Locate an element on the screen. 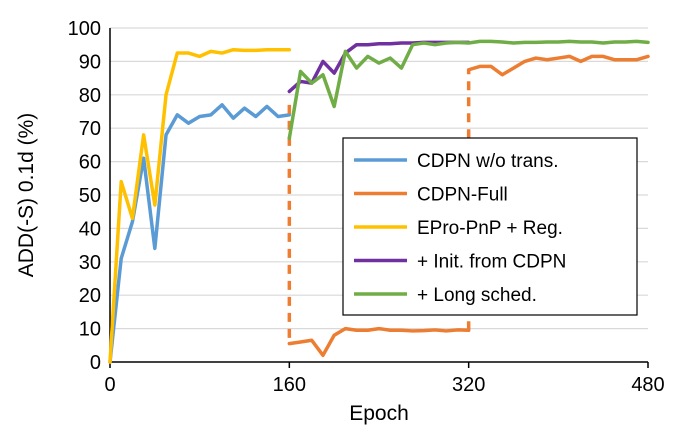  legend-label: EPro-PnP + Reg. is located at coordinates (490, 228).